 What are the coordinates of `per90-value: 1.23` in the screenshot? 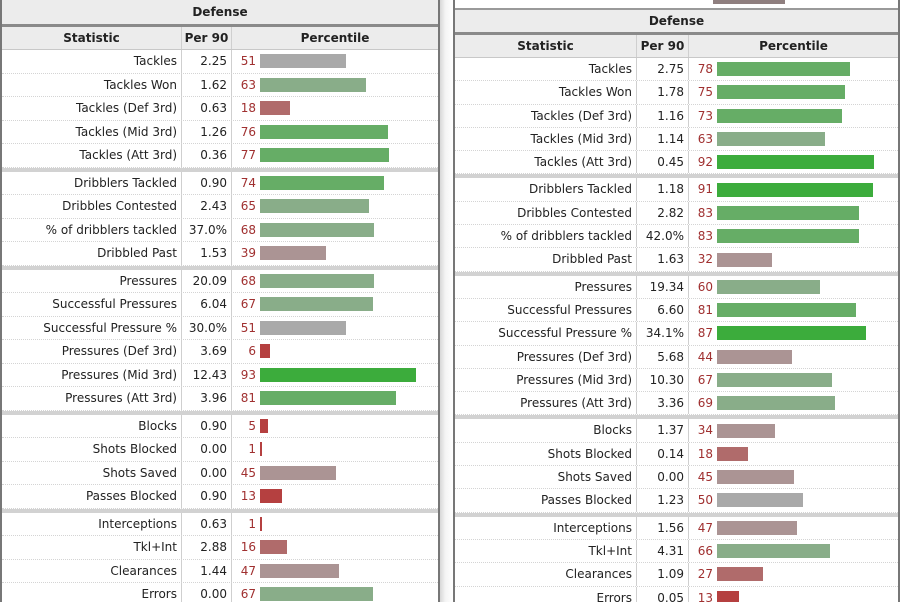 It's located at (663, 500).